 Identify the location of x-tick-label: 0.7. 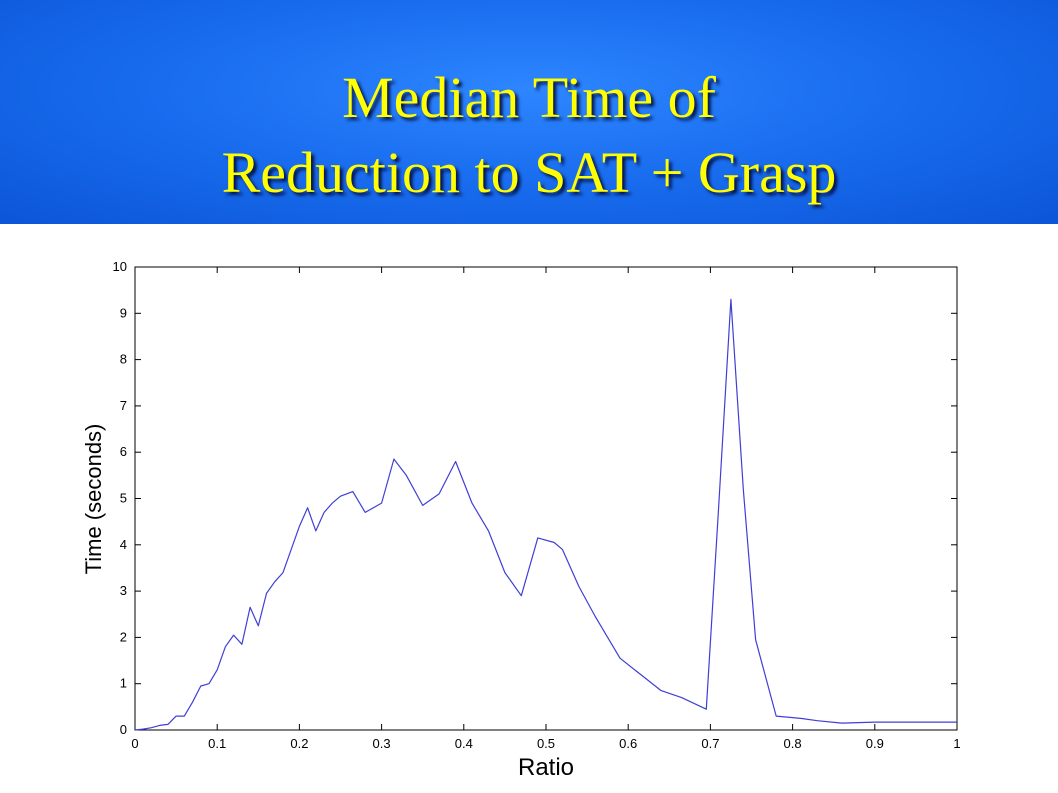
(710, 743).